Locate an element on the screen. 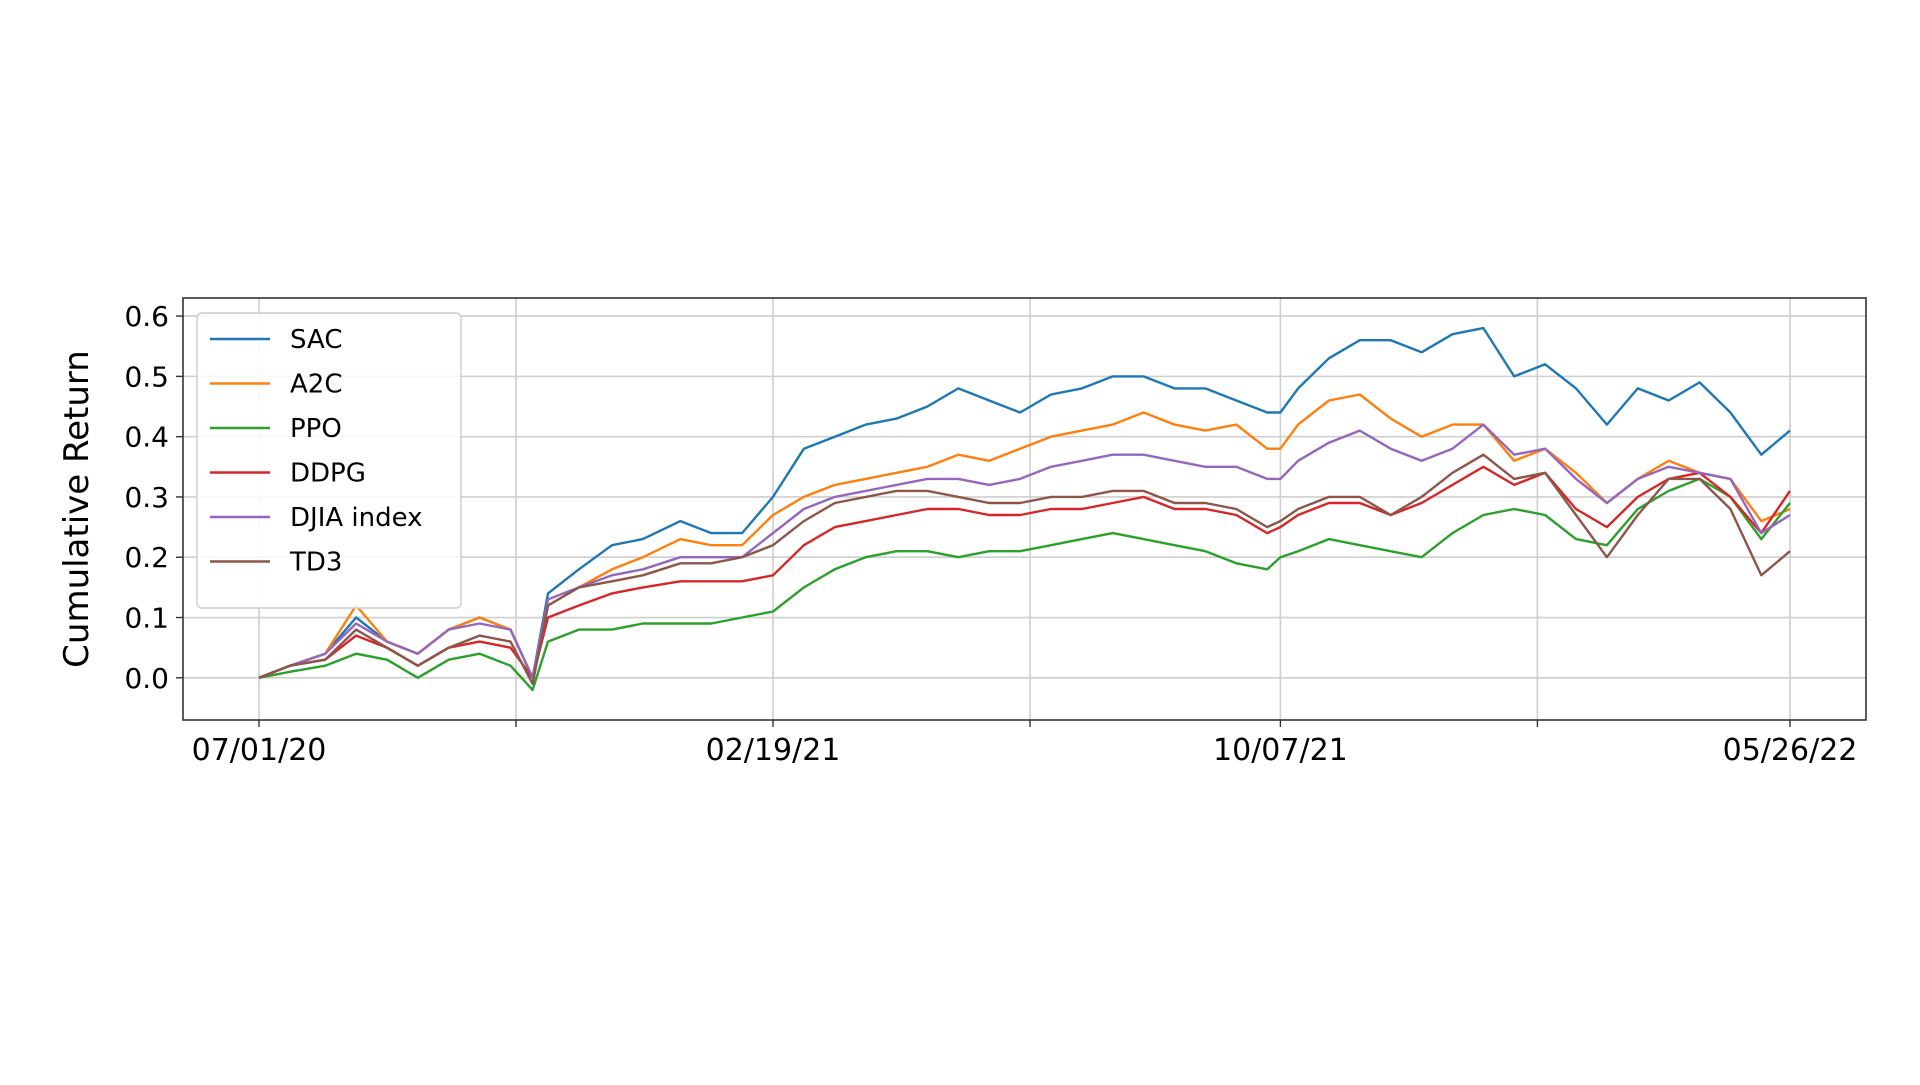  legend-label: DDPG is located at coordinates (328, 474).